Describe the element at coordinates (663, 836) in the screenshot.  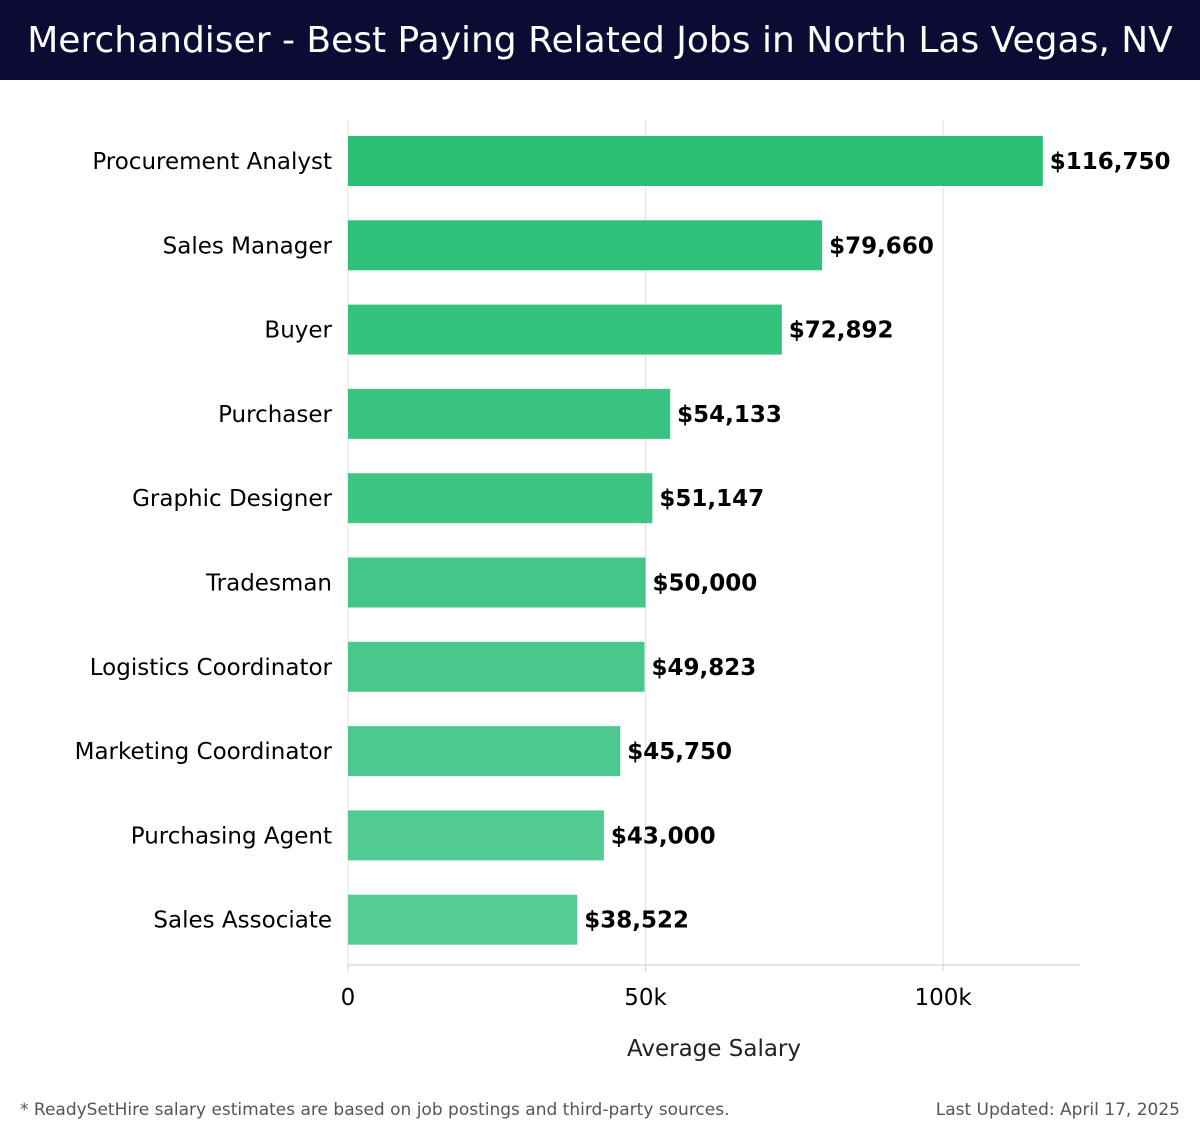
I see `value-label-8: $43,000` at that location.